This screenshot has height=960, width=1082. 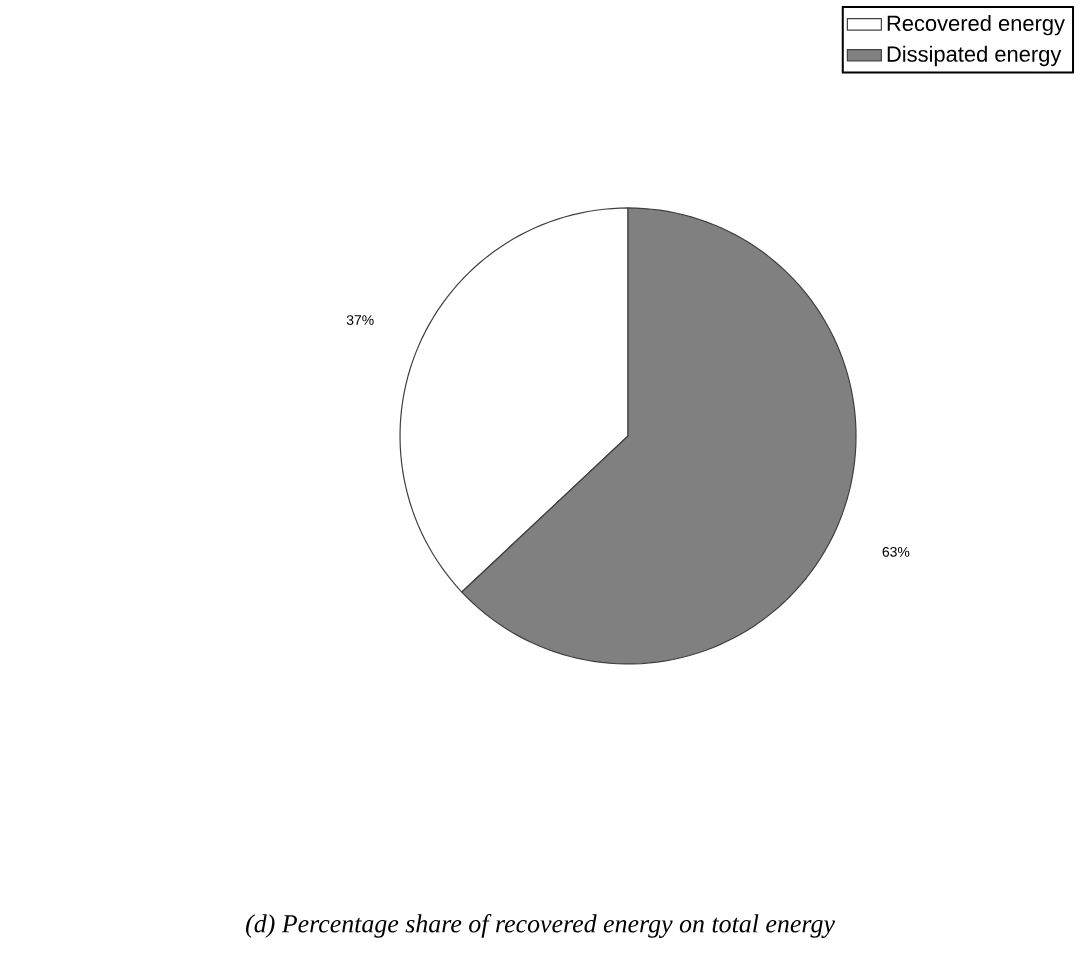 I want to click on legend-label: Dissipated energy, so click(x=974, y=56).